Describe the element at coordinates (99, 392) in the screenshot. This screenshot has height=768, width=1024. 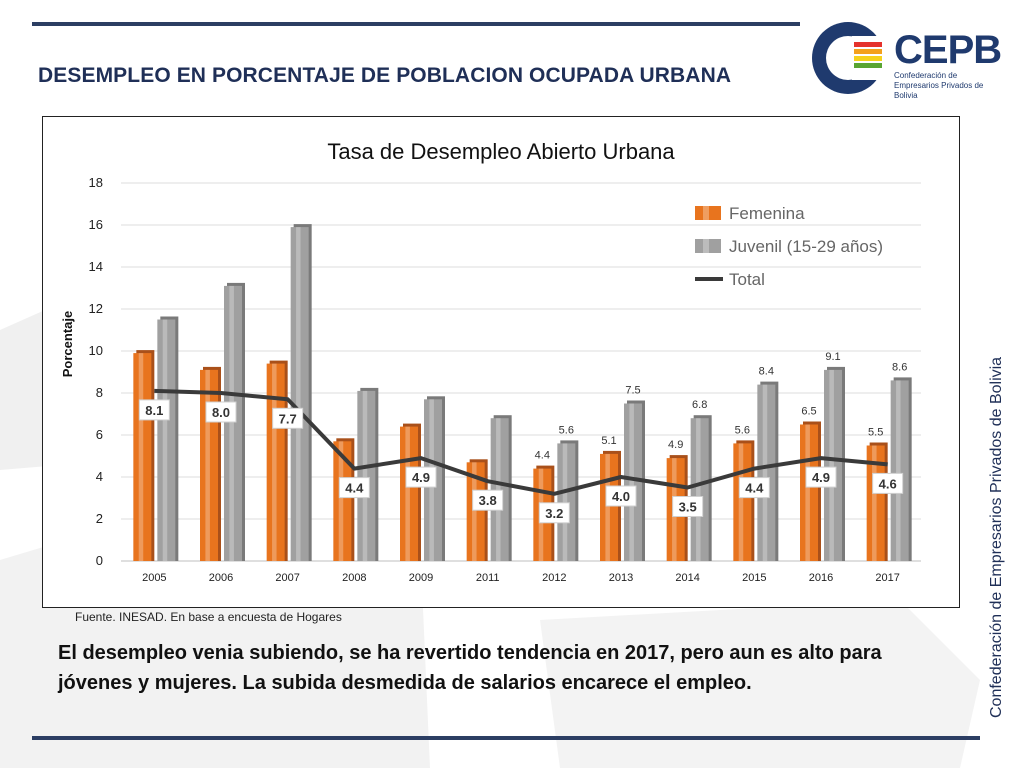
I see `y-tick-label: 8` at that location.